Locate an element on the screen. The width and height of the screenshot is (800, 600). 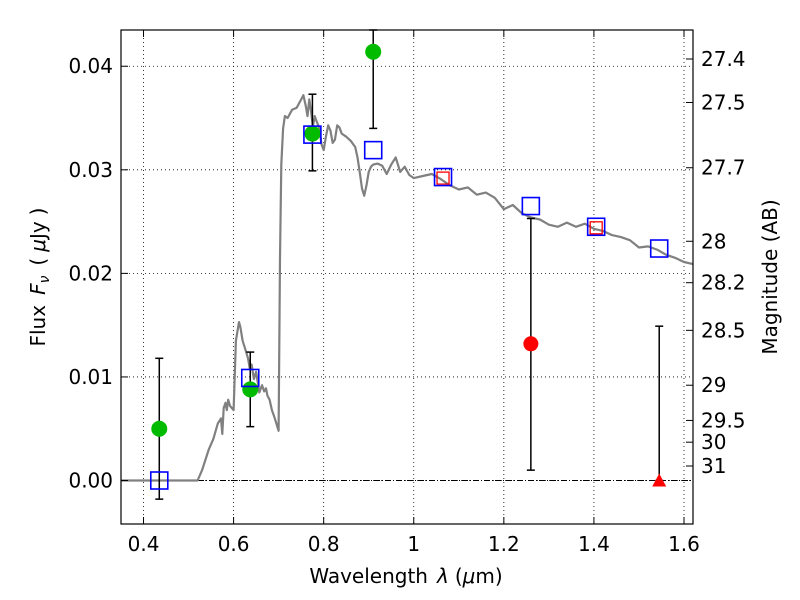
x-axis-label-unit: m) is located at coordinates (488, 576).